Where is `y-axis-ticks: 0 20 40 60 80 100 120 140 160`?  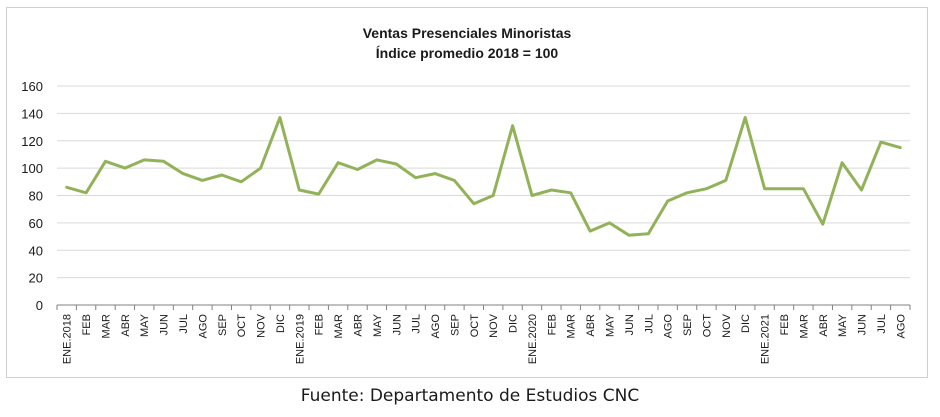 y-axis-ticks: 0 20 40 60 80 100 120 140 160 is located at coordinates (32, 196).